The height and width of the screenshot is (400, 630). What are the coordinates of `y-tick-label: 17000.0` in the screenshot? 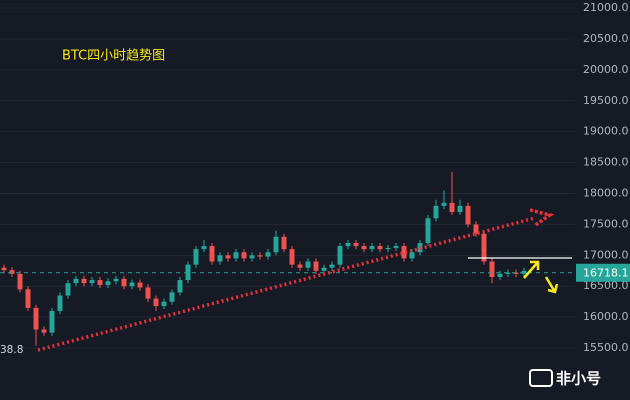 It's located at (606, 254).